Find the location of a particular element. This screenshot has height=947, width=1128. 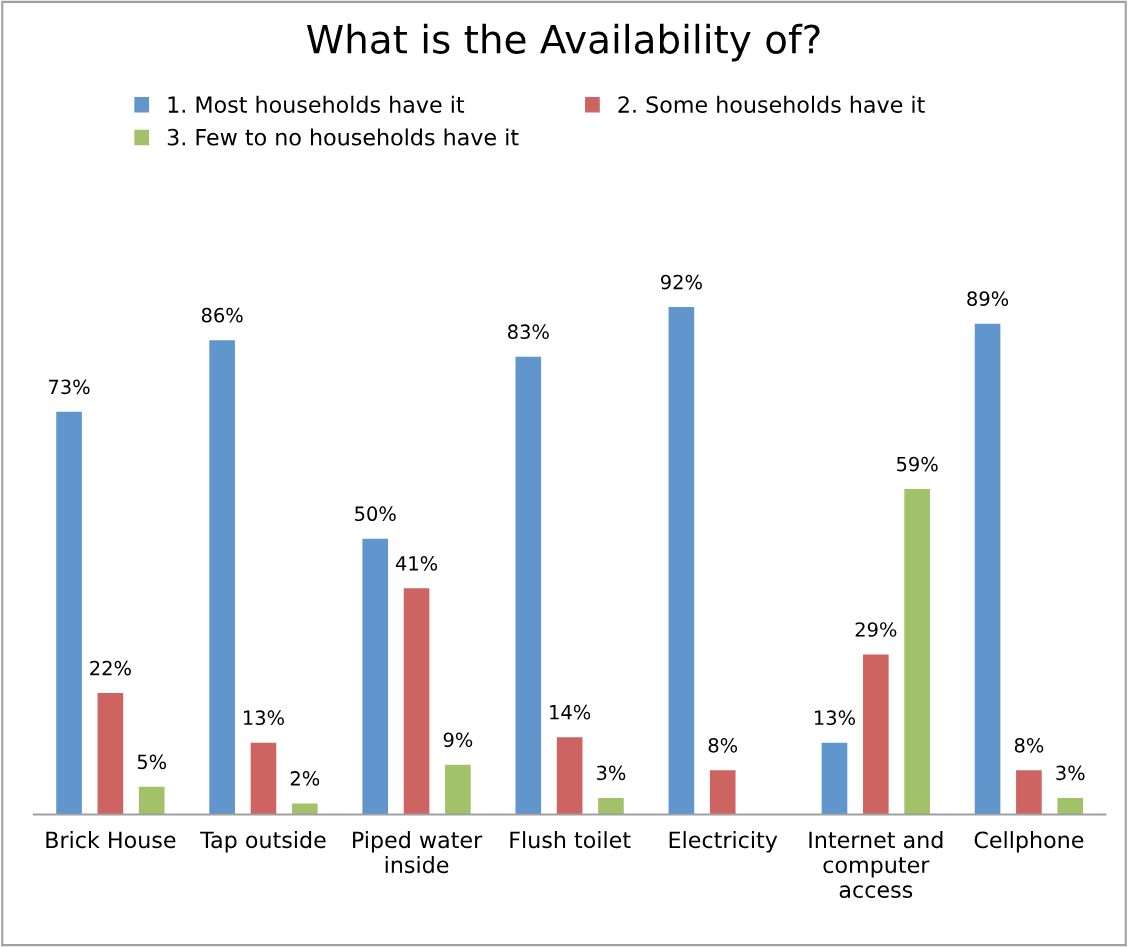

data-label: 22% is located at coordinates (110, 668).